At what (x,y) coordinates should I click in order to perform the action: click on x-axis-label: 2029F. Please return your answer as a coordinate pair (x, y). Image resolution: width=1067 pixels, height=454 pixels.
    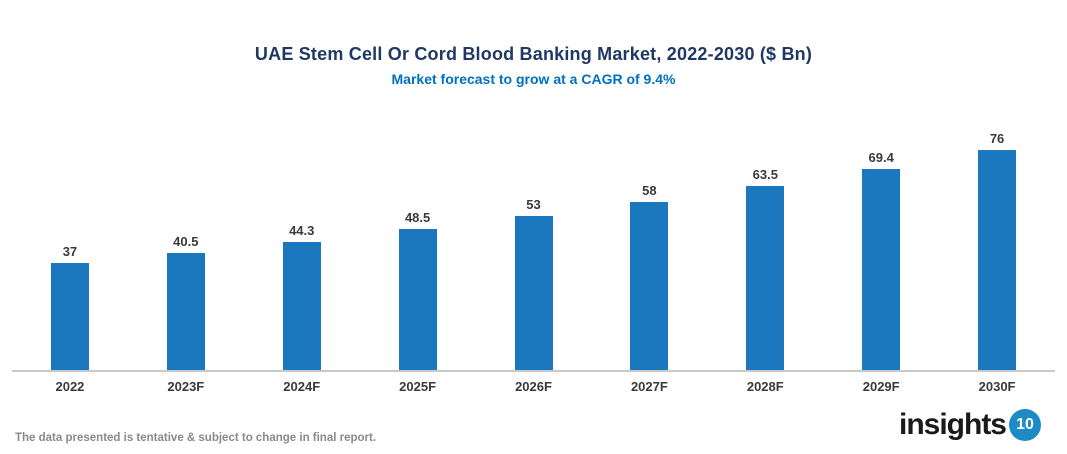
    Looking at the image, I should click on (881, 386).